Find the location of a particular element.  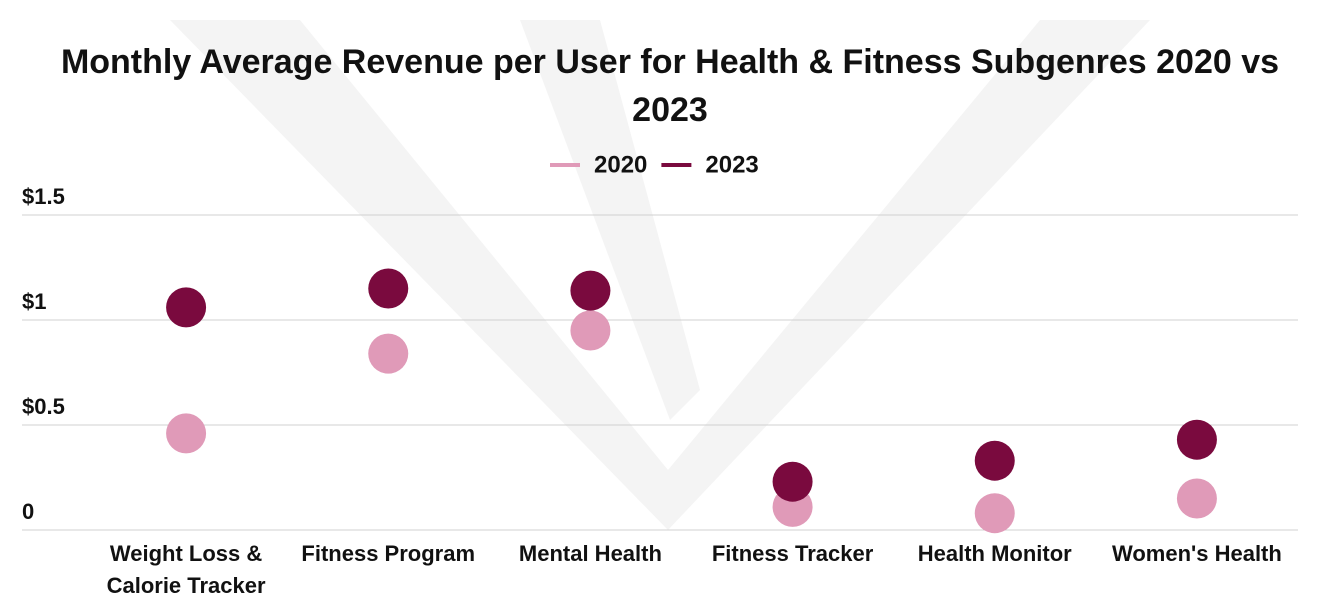

x-tick-label: Mental Health is located at coordinates (590, 553).